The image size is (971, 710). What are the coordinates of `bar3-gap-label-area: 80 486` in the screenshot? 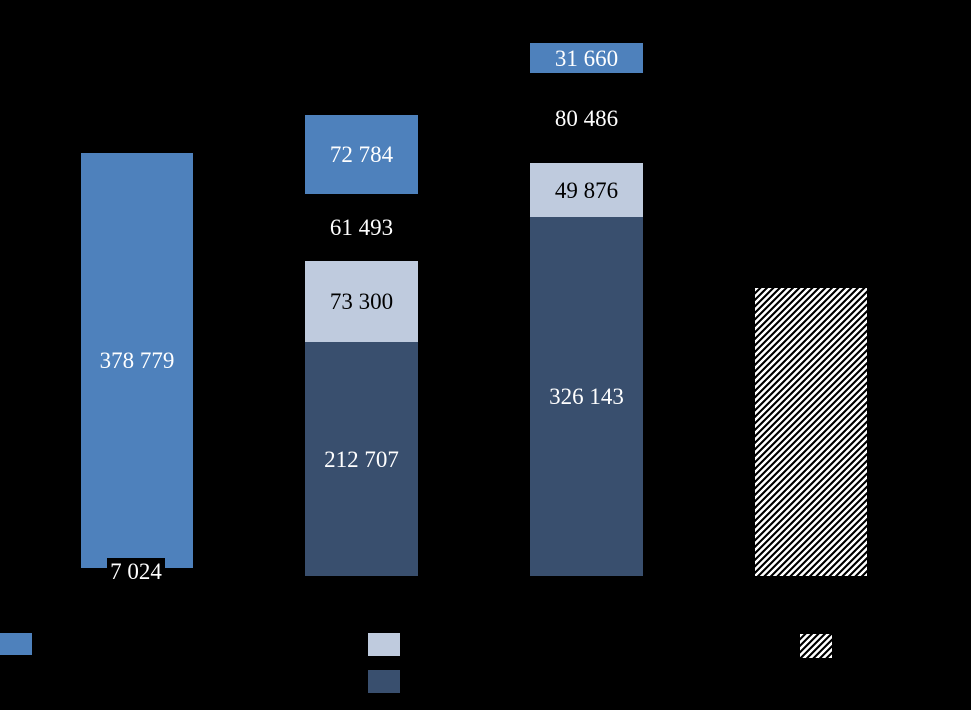 It's located at (586, 118).